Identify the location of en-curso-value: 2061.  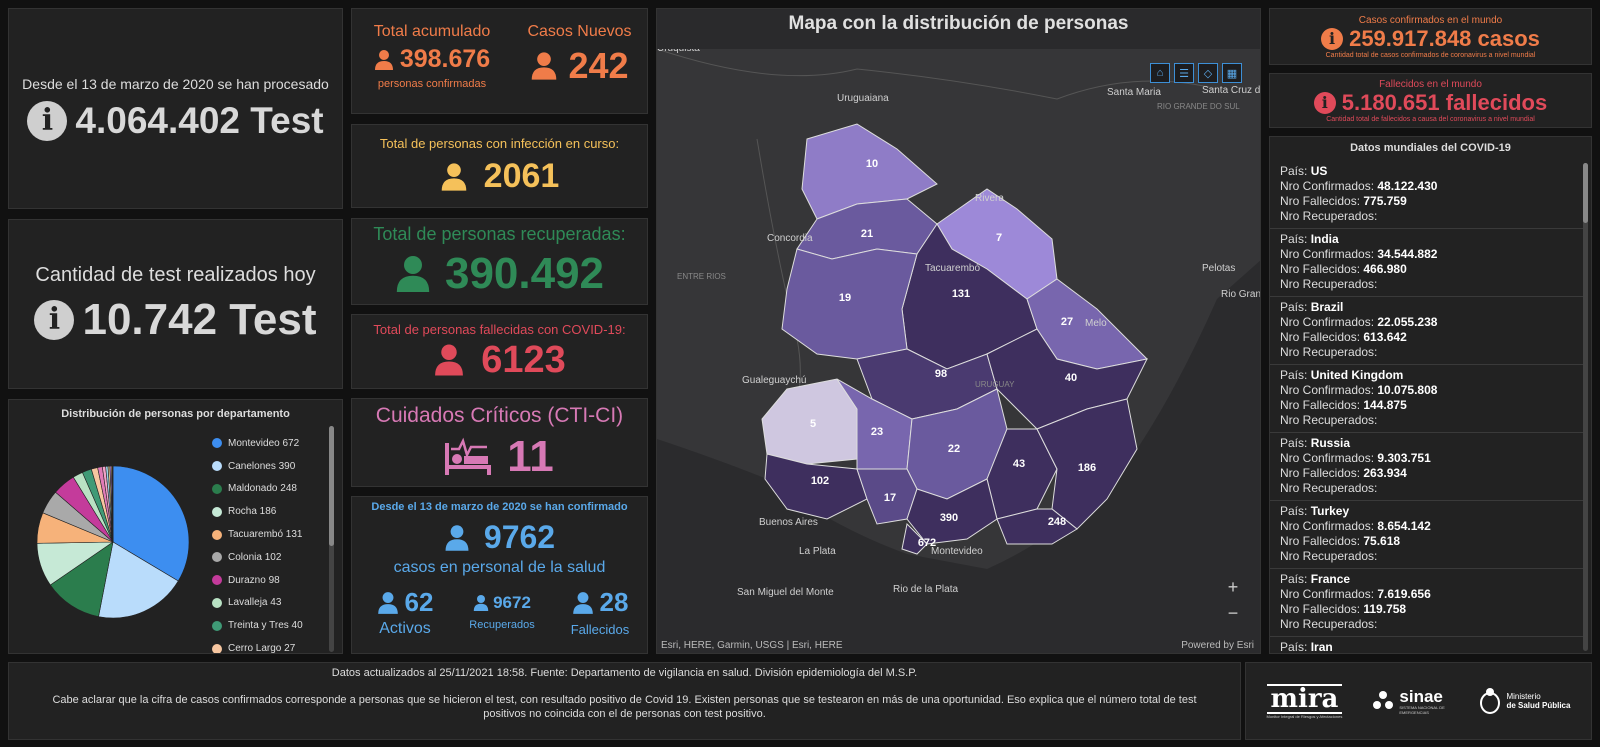
(521, 176).